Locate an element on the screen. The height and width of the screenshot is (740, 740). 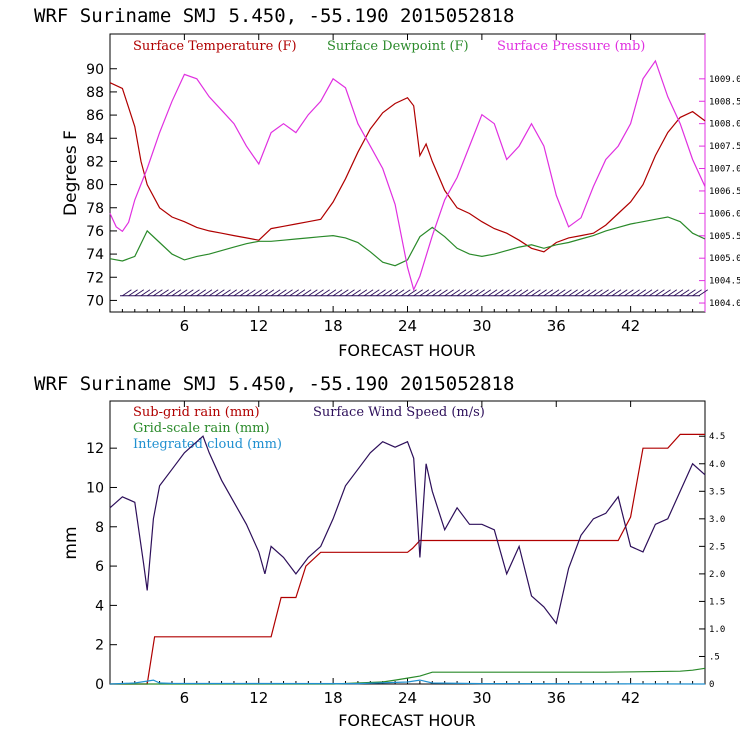
y2-tick-label: 1004.0 is located at coordinates (724, 304).